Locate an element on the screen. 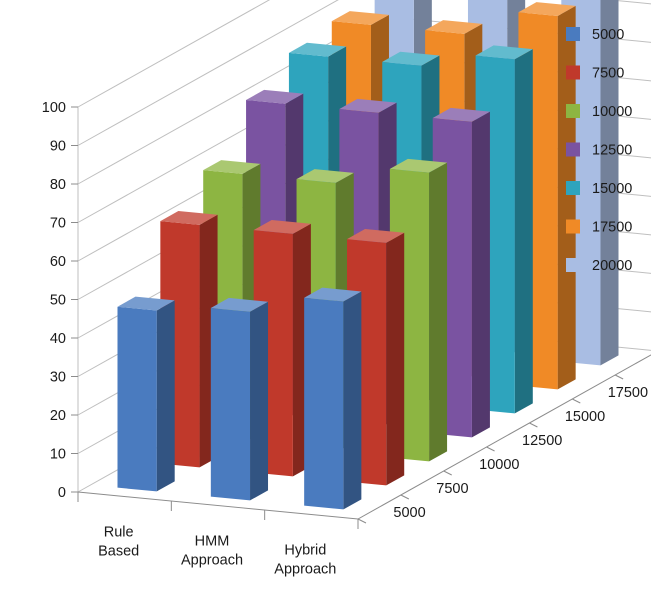 The image size is (651, 589). category-label: Based is located at coordinates (118, 552).